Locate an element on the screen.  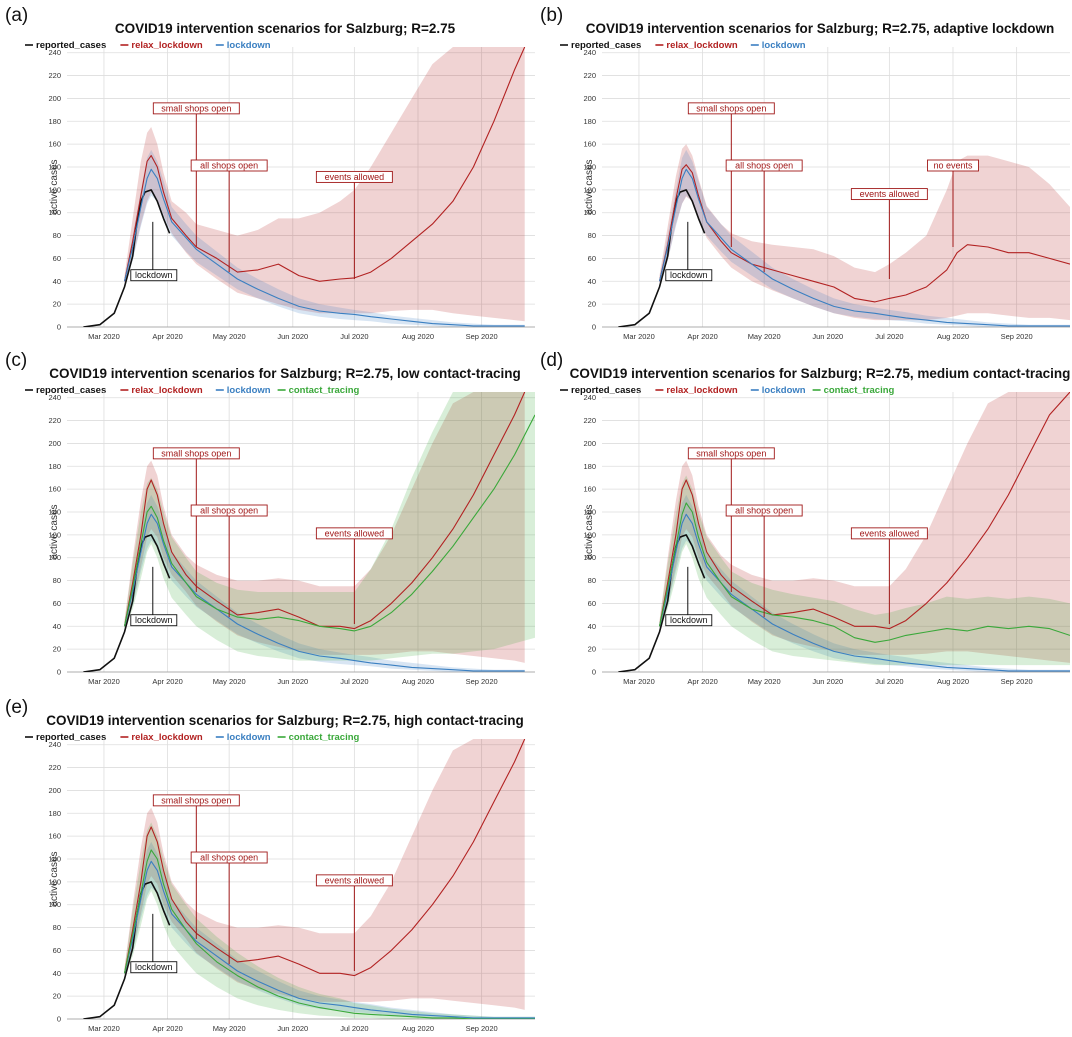
panel-letter: (e) is located at coordinates (17, 707).